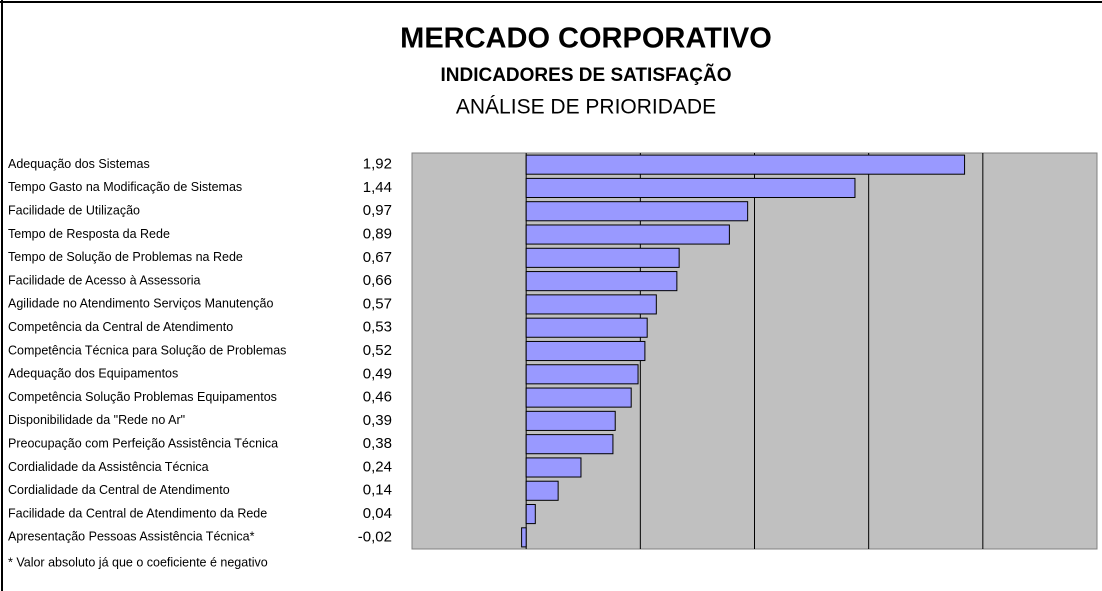 Image resolution: width=1102 pixels, height=591 pixels. Describe the element at coordinates (377, 490) in the screenshot. I see `value-label: 0,14` at that location.